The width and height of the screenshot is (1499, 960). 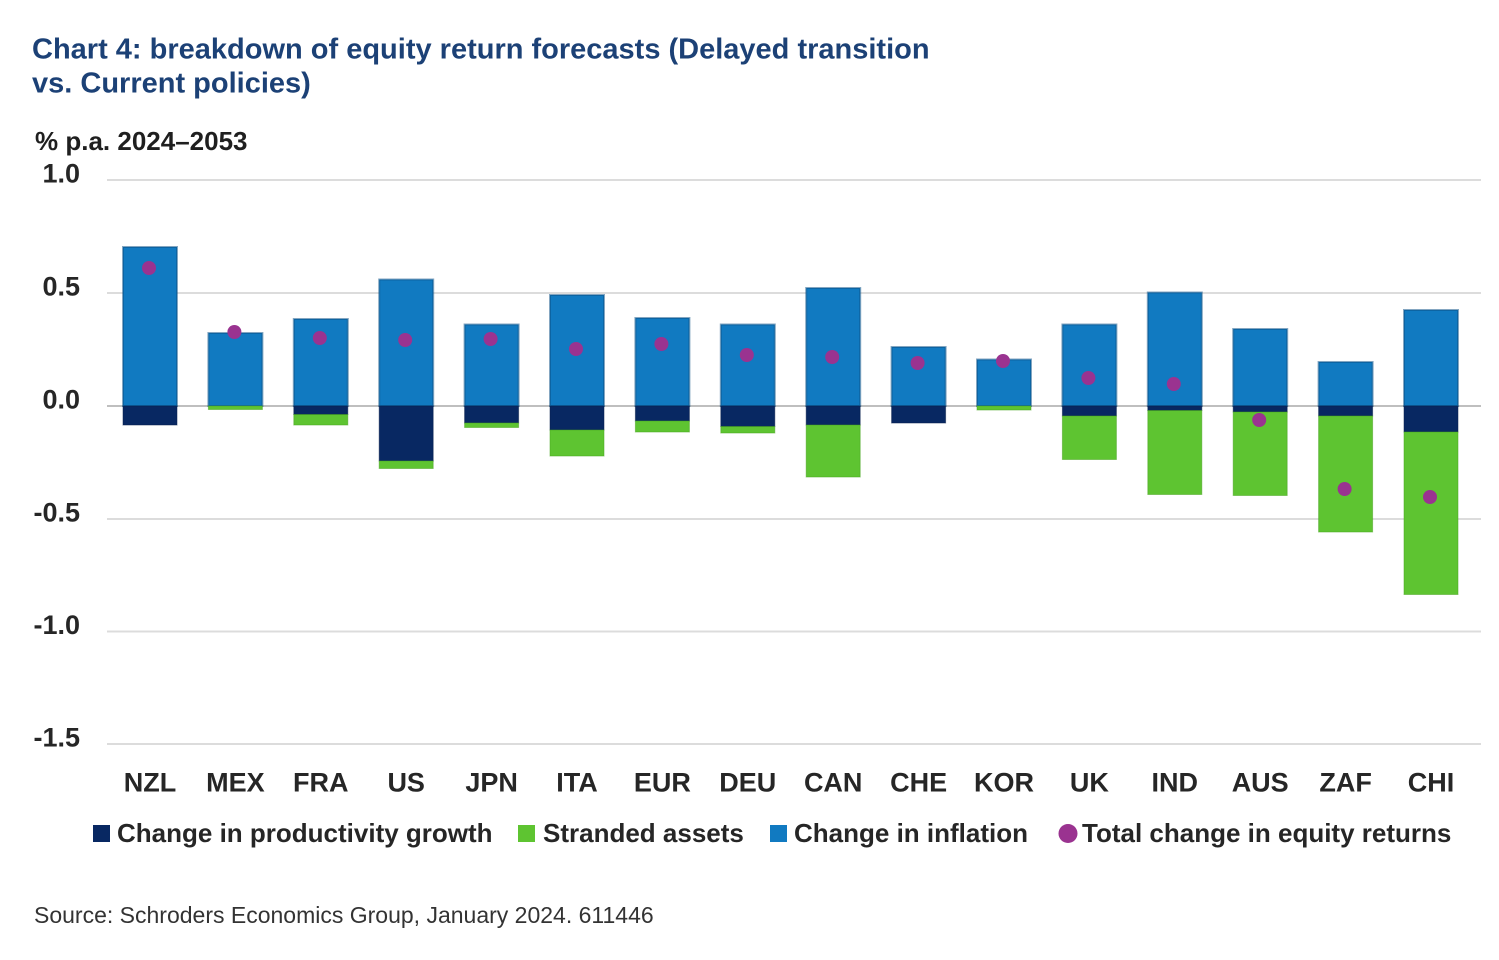 What do you see at coordinates (56, 513) in the screenshot?
I see `svg-text: -0.5` at bounding box center [56, 513].